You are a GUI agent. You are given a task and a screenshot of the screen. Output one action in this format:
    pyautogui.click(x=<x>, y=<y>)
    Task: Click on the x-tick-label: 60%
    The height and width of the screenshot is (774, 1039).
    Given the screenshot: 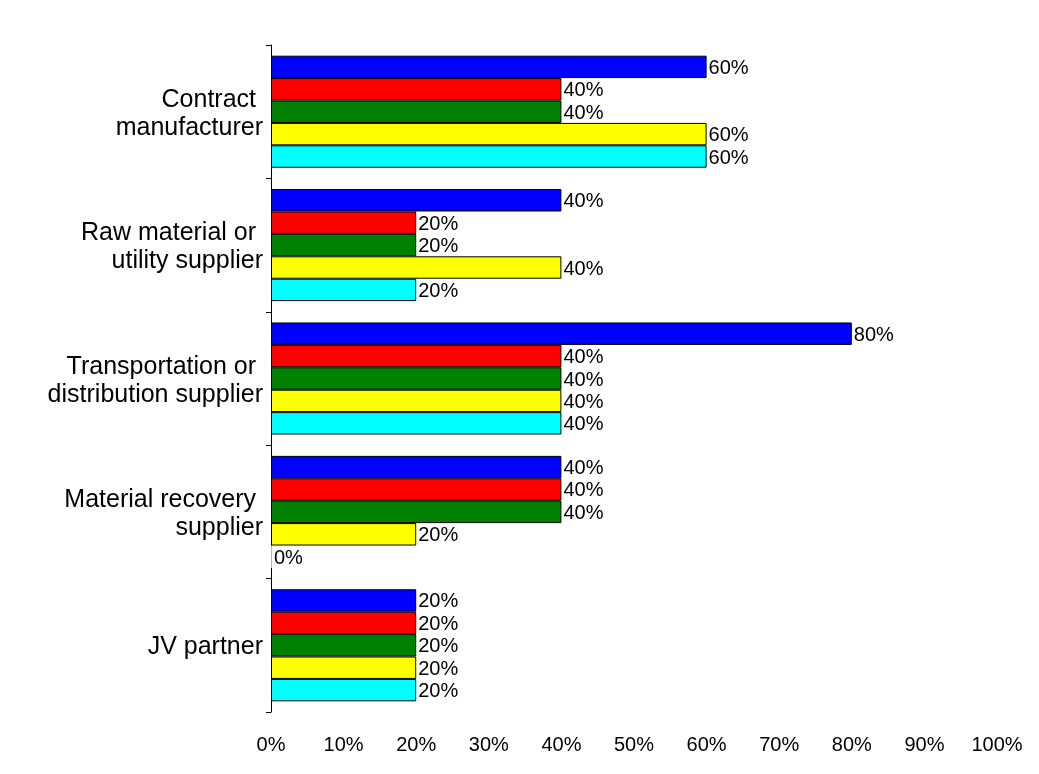 What is the action you would take?
    pyautogui.click(x=706, y=744)
    